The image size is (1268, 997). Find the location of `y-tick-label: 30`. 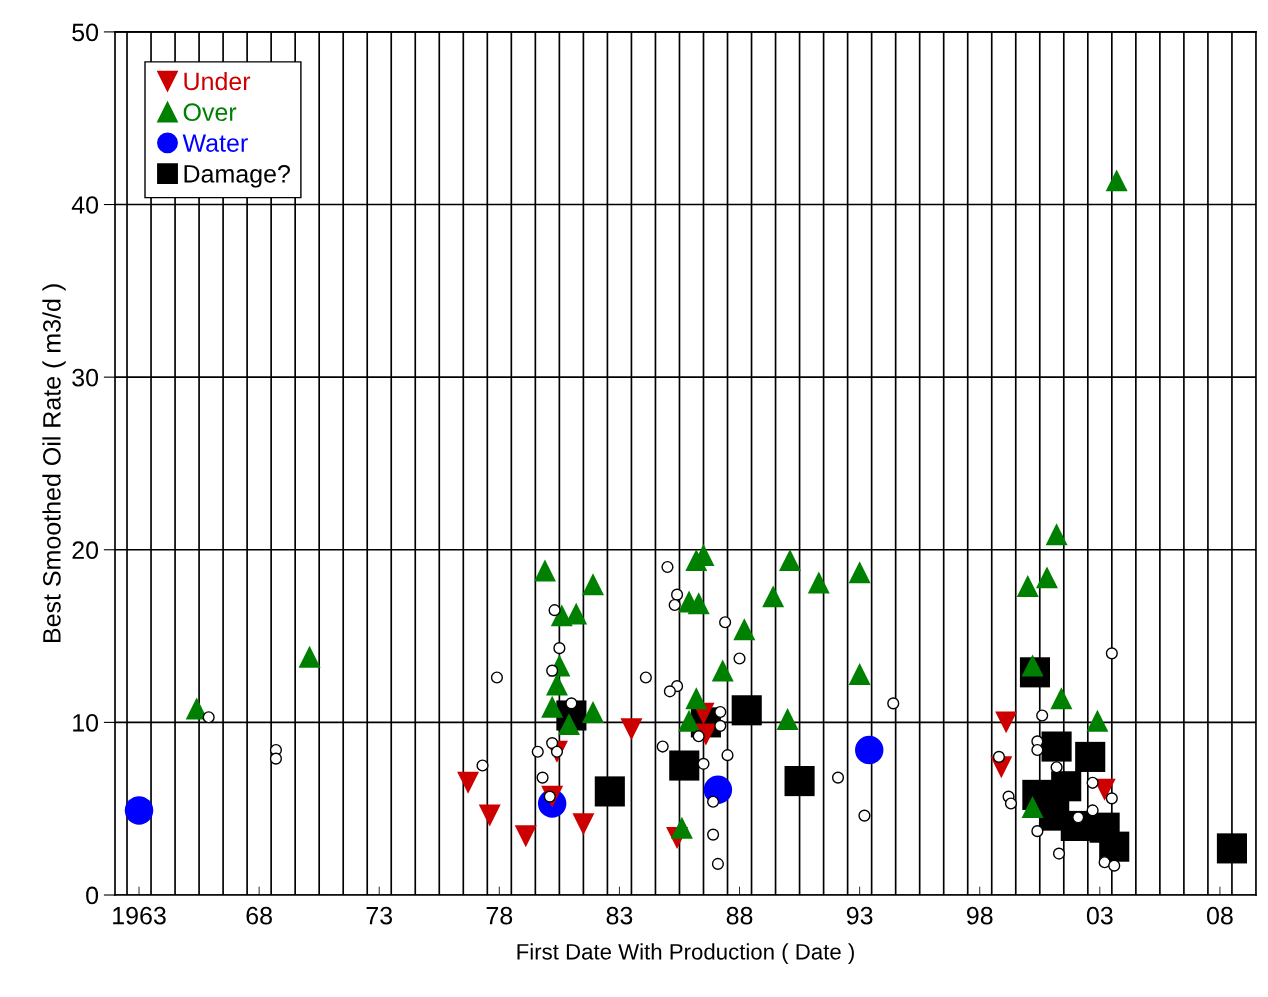

y-tick-label: 30 is located at coordinates (85, 377).